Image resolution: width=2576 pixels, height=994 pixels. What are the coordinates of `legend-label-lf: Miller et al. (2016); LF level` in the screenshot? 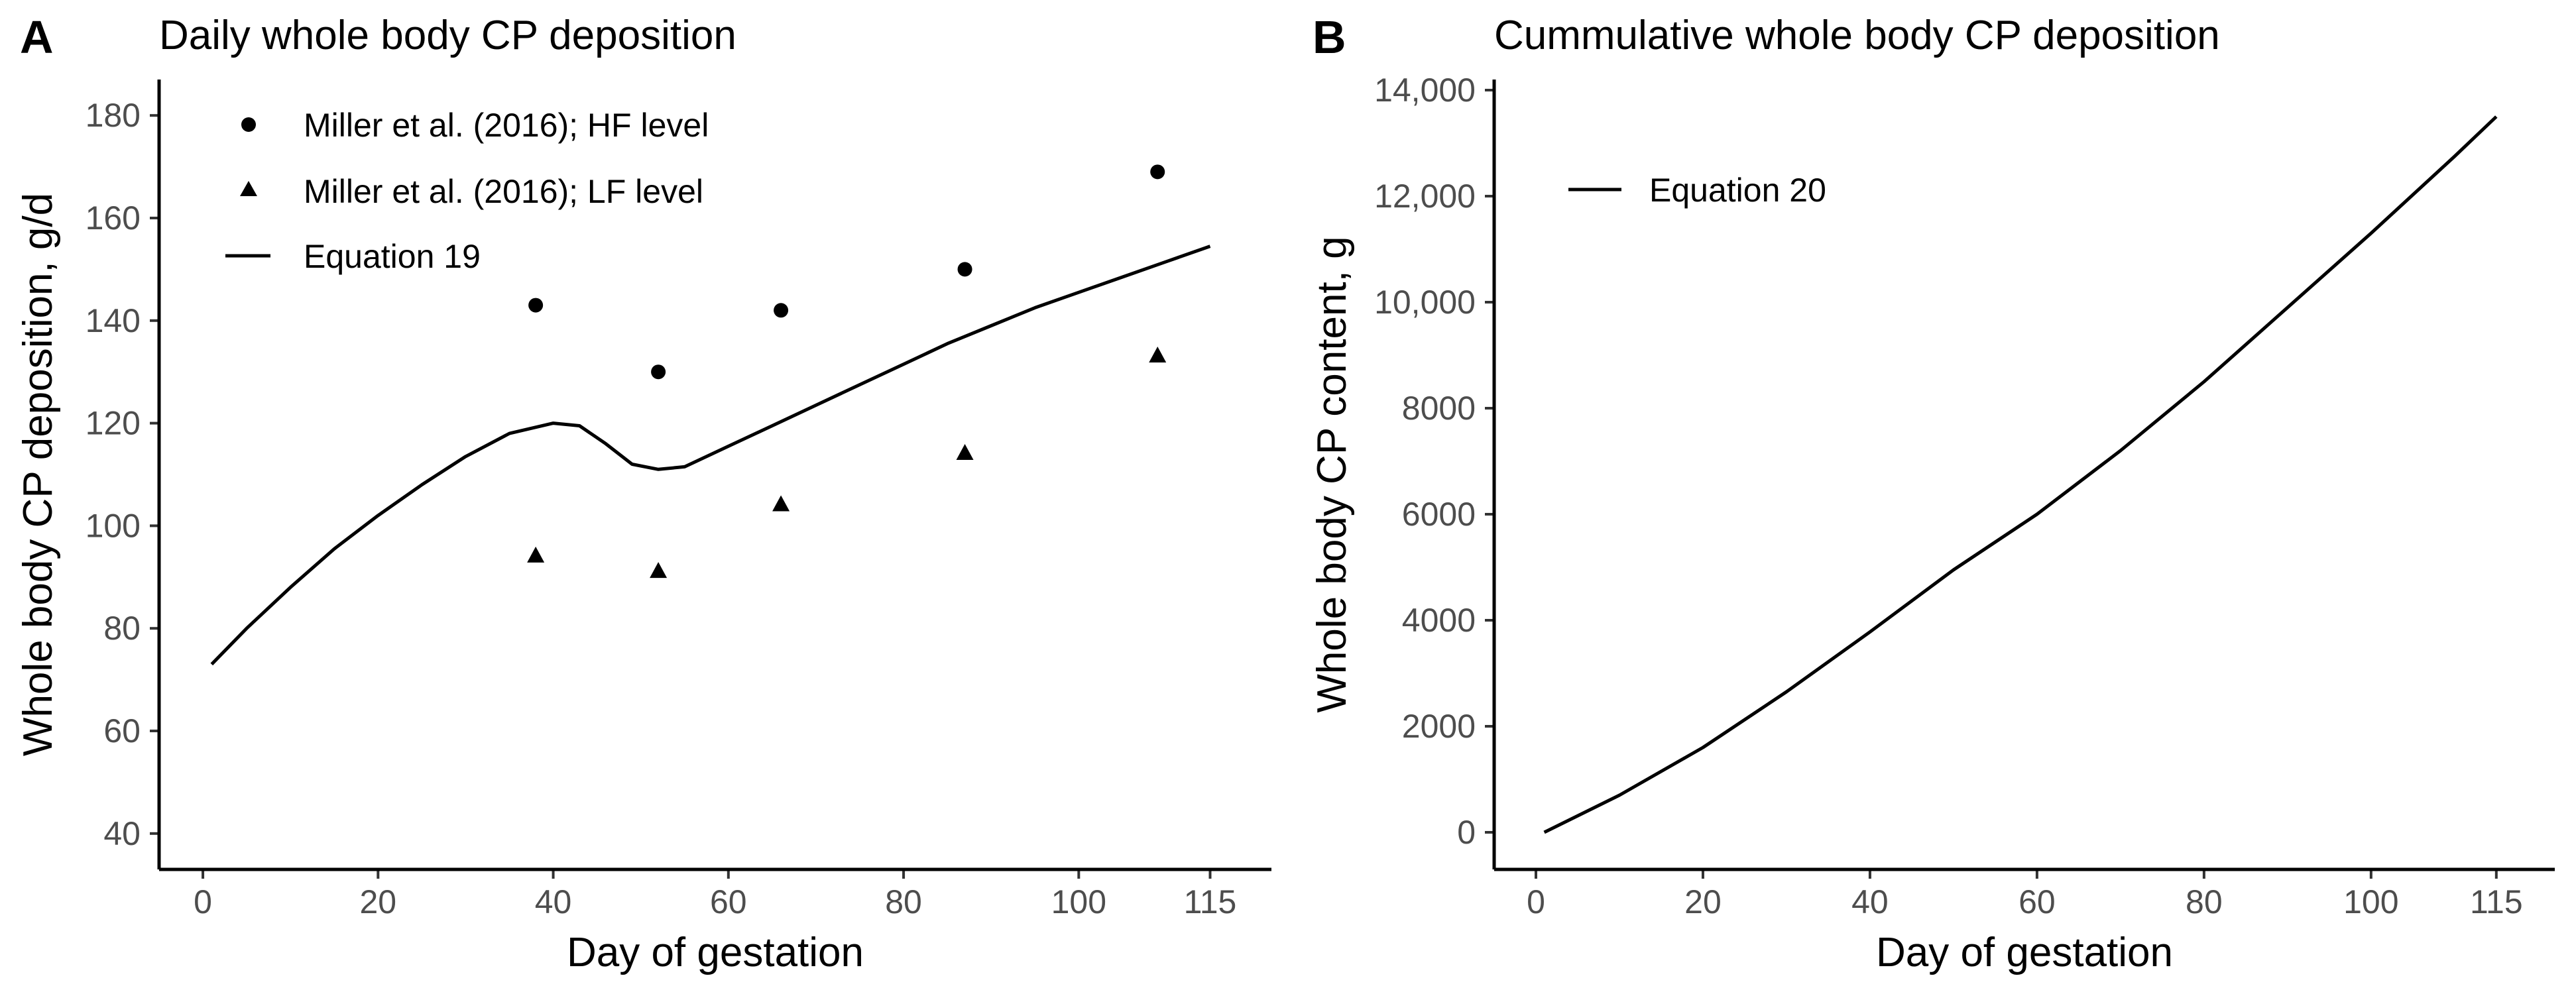 It's located at (504, 191).